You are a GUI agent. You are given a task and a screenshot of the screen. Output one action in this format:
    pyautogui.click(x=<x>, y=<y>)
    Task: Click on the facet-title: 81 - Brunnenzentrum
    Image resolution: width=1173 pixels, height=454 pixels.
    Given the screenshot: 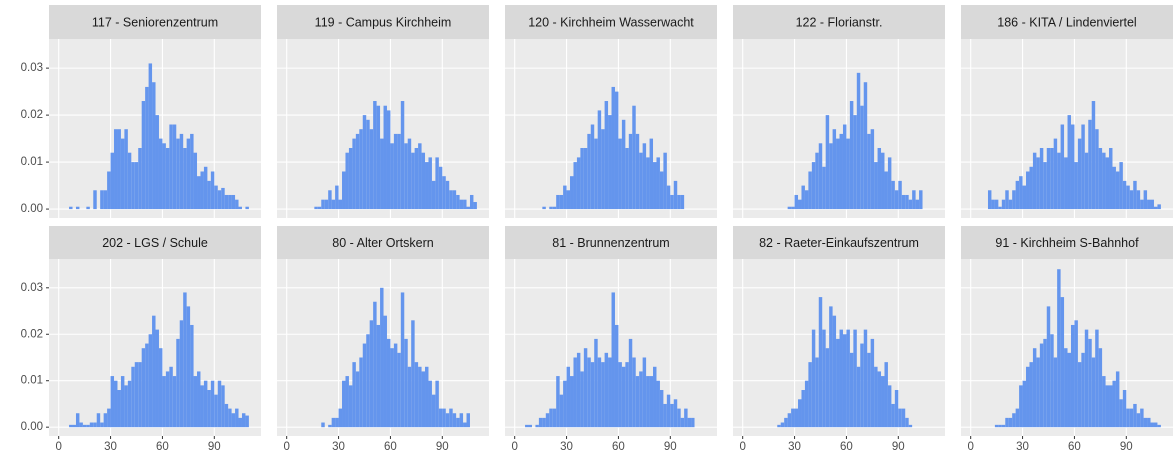 What is the action you would take?
    pyautogui.click(x=610, y=243)
    